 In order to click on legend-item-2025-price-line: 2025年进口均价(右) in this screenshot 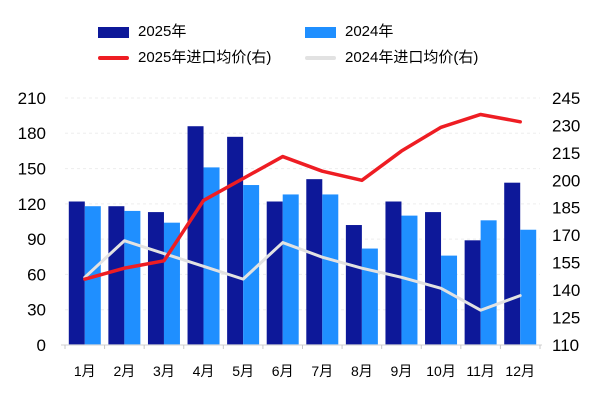, I will do `click(184, 58)`.